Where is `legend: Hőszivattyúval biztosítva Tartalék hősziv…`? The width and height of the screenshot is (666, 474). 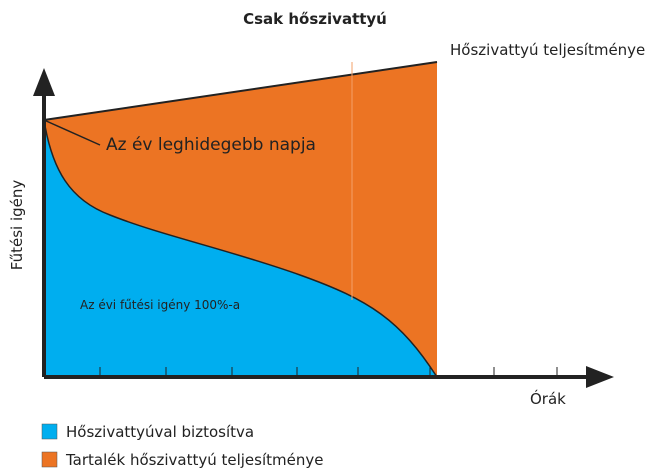 legend: Hőszivattyúval biztosítva Tartalék hősziv… is located at coordinates (182, 446).